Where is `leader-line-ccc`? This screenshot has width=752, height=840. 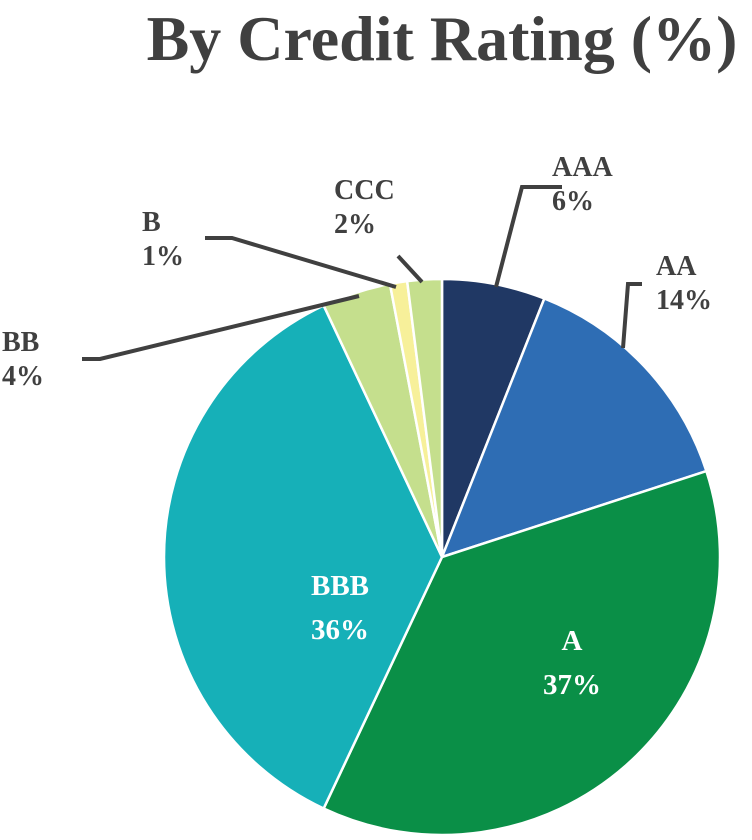 leader-line-ccc is located at coordinates (410, 269).